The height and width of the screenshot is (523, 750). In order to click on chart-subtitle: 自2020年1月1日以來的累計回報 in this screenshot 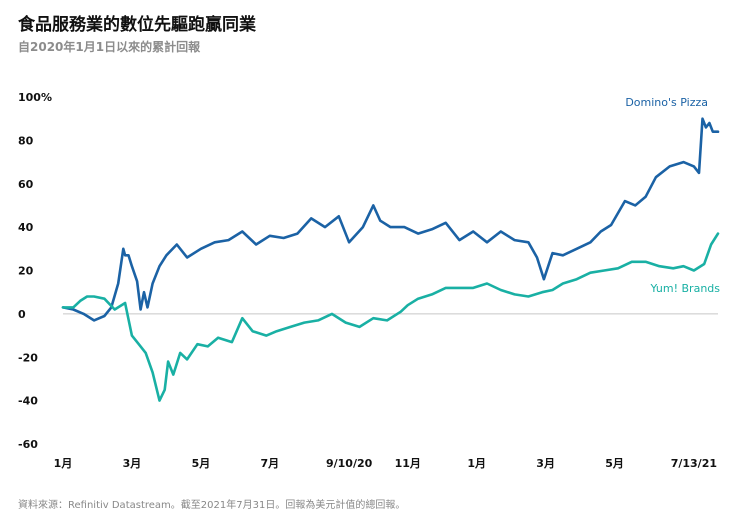, I will do `click(109, 47)`.